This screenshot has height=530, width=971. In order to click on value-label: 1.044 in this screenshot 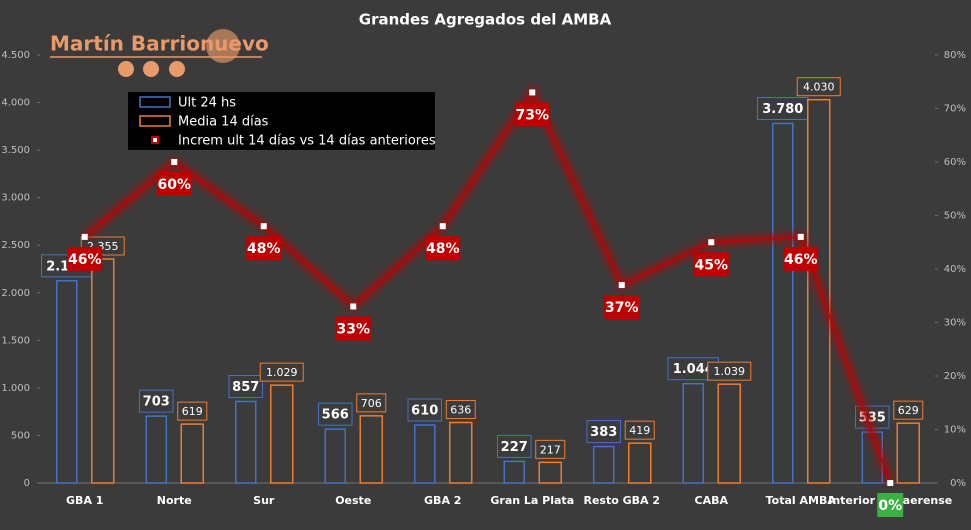, I will do `click(693, 369)`.